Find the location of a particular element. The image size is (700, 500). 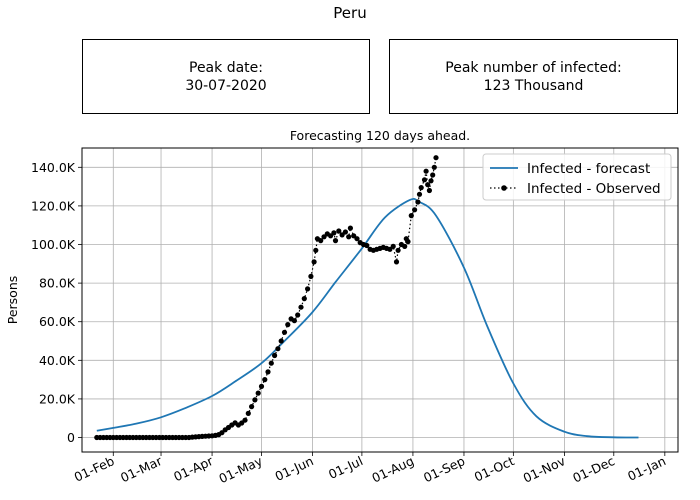

y-tick-label: 20.0K is located at coordinates (57, 398).